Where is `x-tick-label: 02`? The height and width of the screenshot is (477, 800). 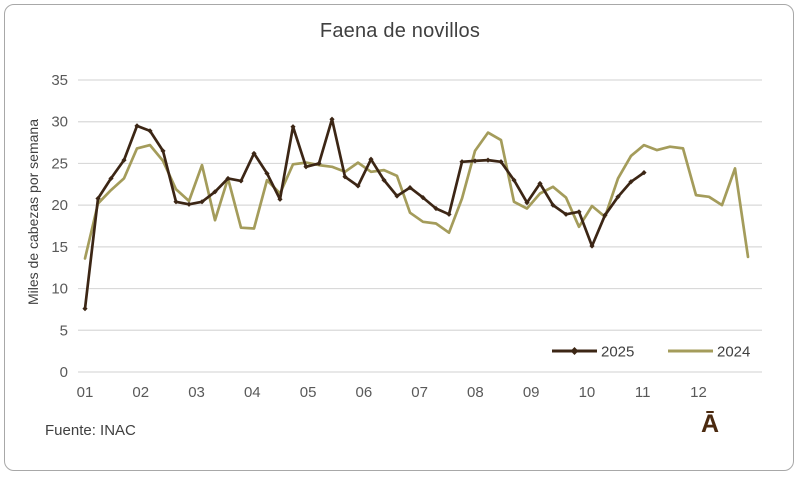 x-tick-label: 02 is located at coordinates (140, 392).